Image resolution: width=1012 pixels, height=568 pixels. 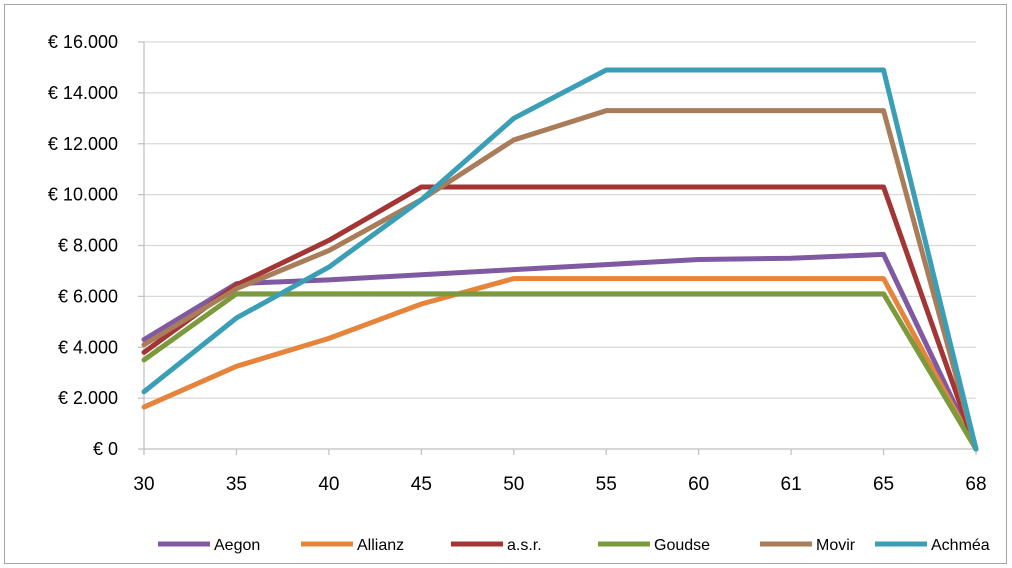 What do you see at coordinates (83, 42) in the screenshot?
I see `y-tick-label: € 16.000` at bounding box center [83, 42].